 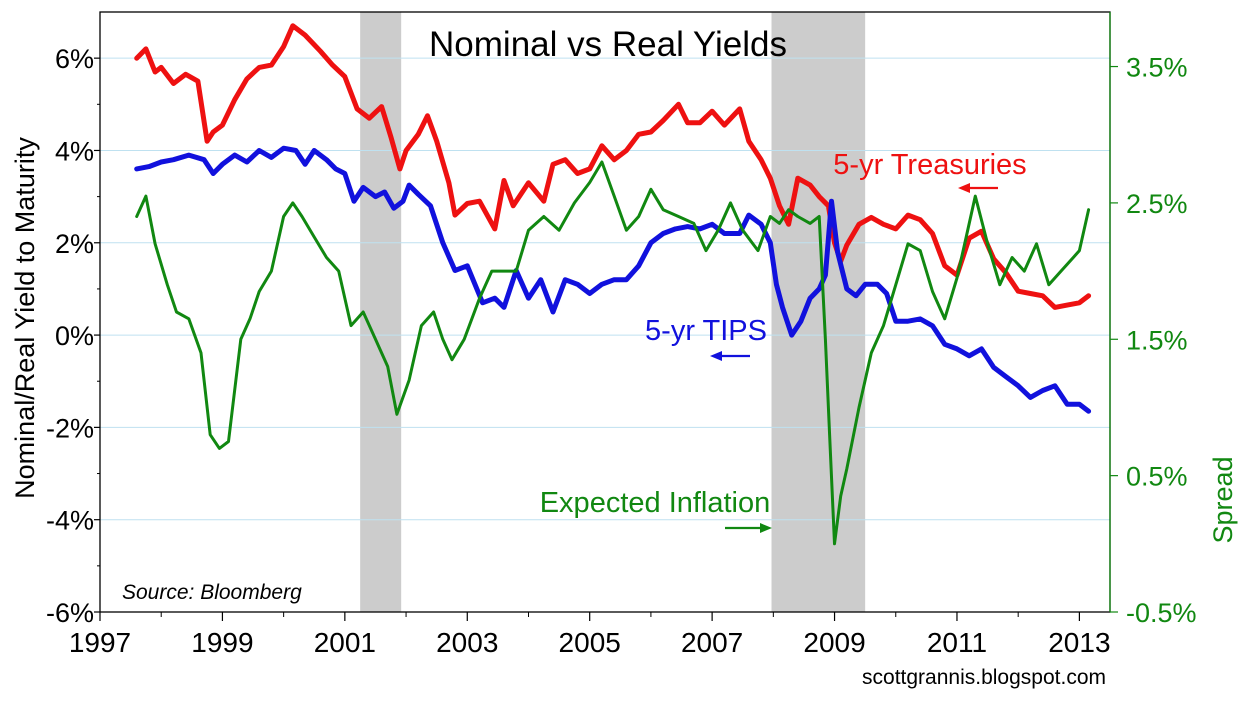 What do you see at coordinates (984, 677) in the screenshot?
I see `credit-text: scottgrannis.blogspot.com` at bounding box center [984, 677].